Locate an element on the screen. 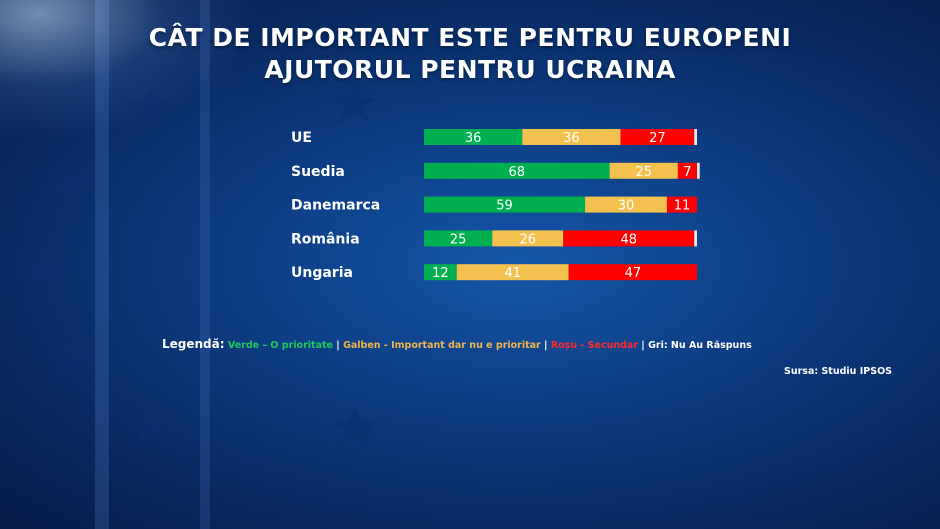  source-note: Sursa: Studiu IPSOS is located at coordinates (838, 371).